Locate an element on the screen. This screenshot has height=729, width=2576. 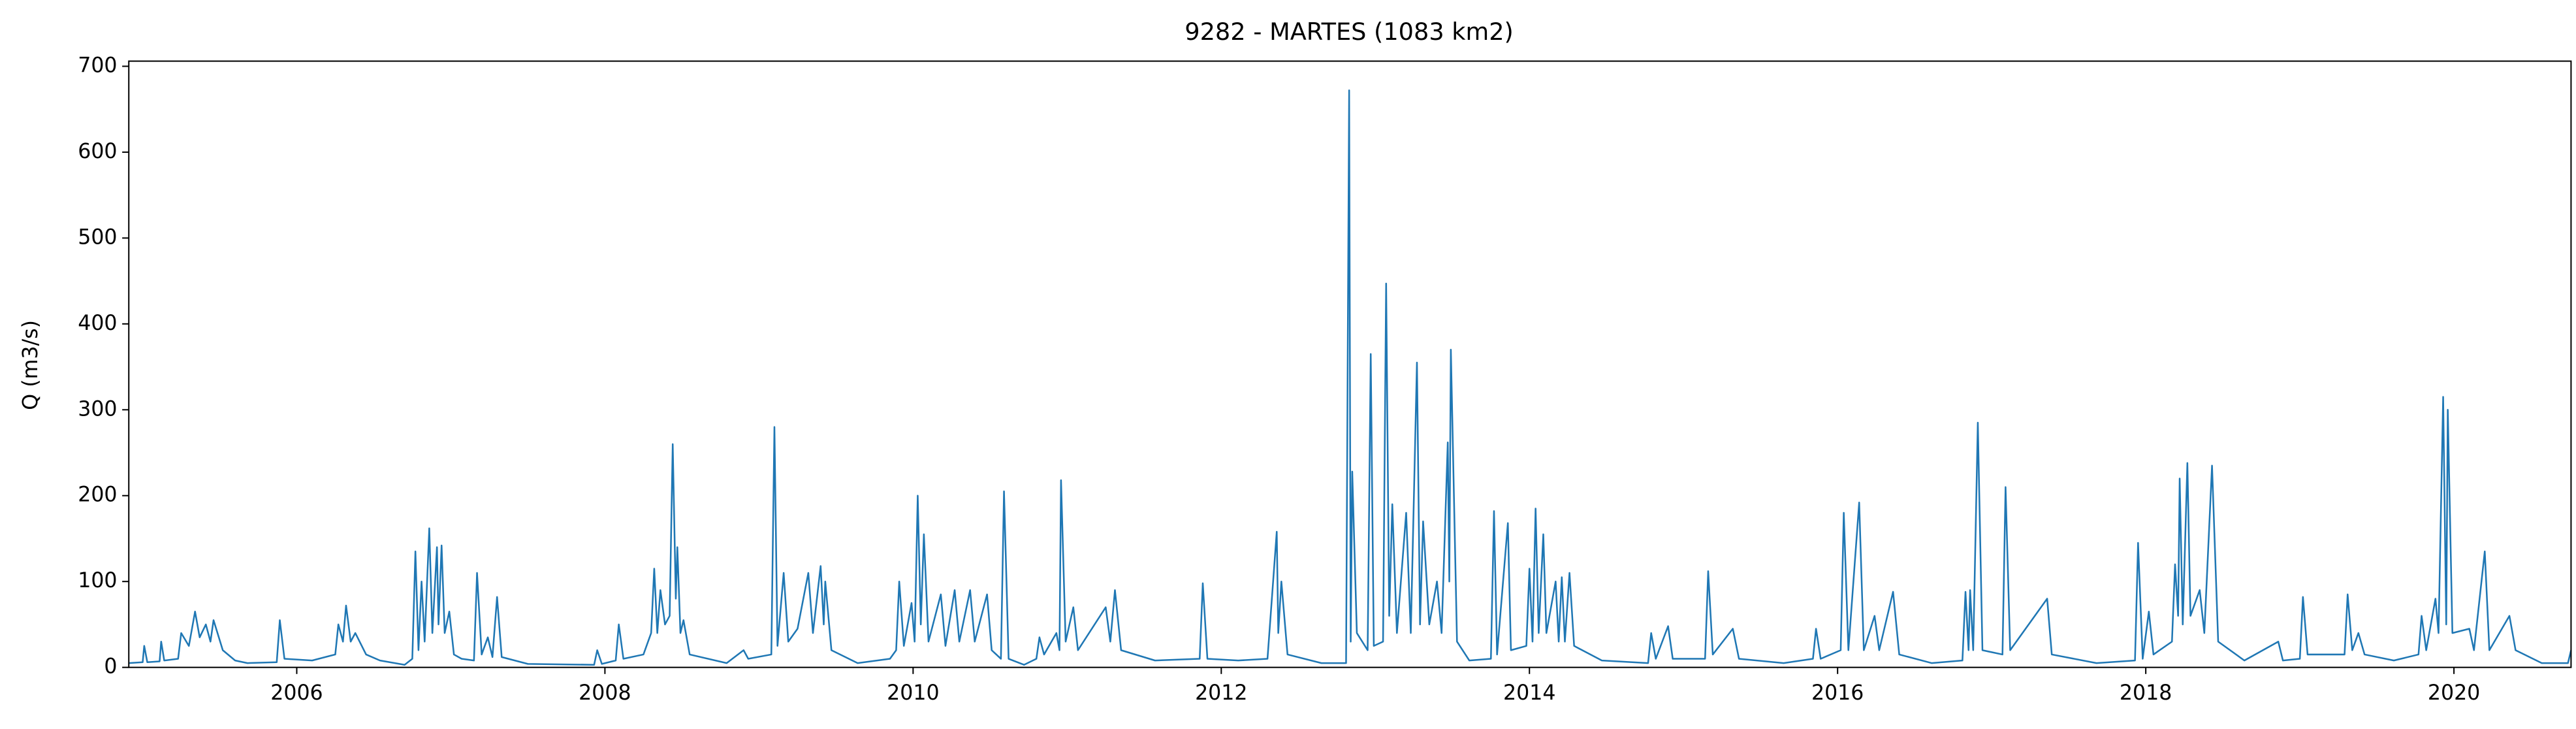
y-tick-label: 200 is located at coordinates (98, 495).